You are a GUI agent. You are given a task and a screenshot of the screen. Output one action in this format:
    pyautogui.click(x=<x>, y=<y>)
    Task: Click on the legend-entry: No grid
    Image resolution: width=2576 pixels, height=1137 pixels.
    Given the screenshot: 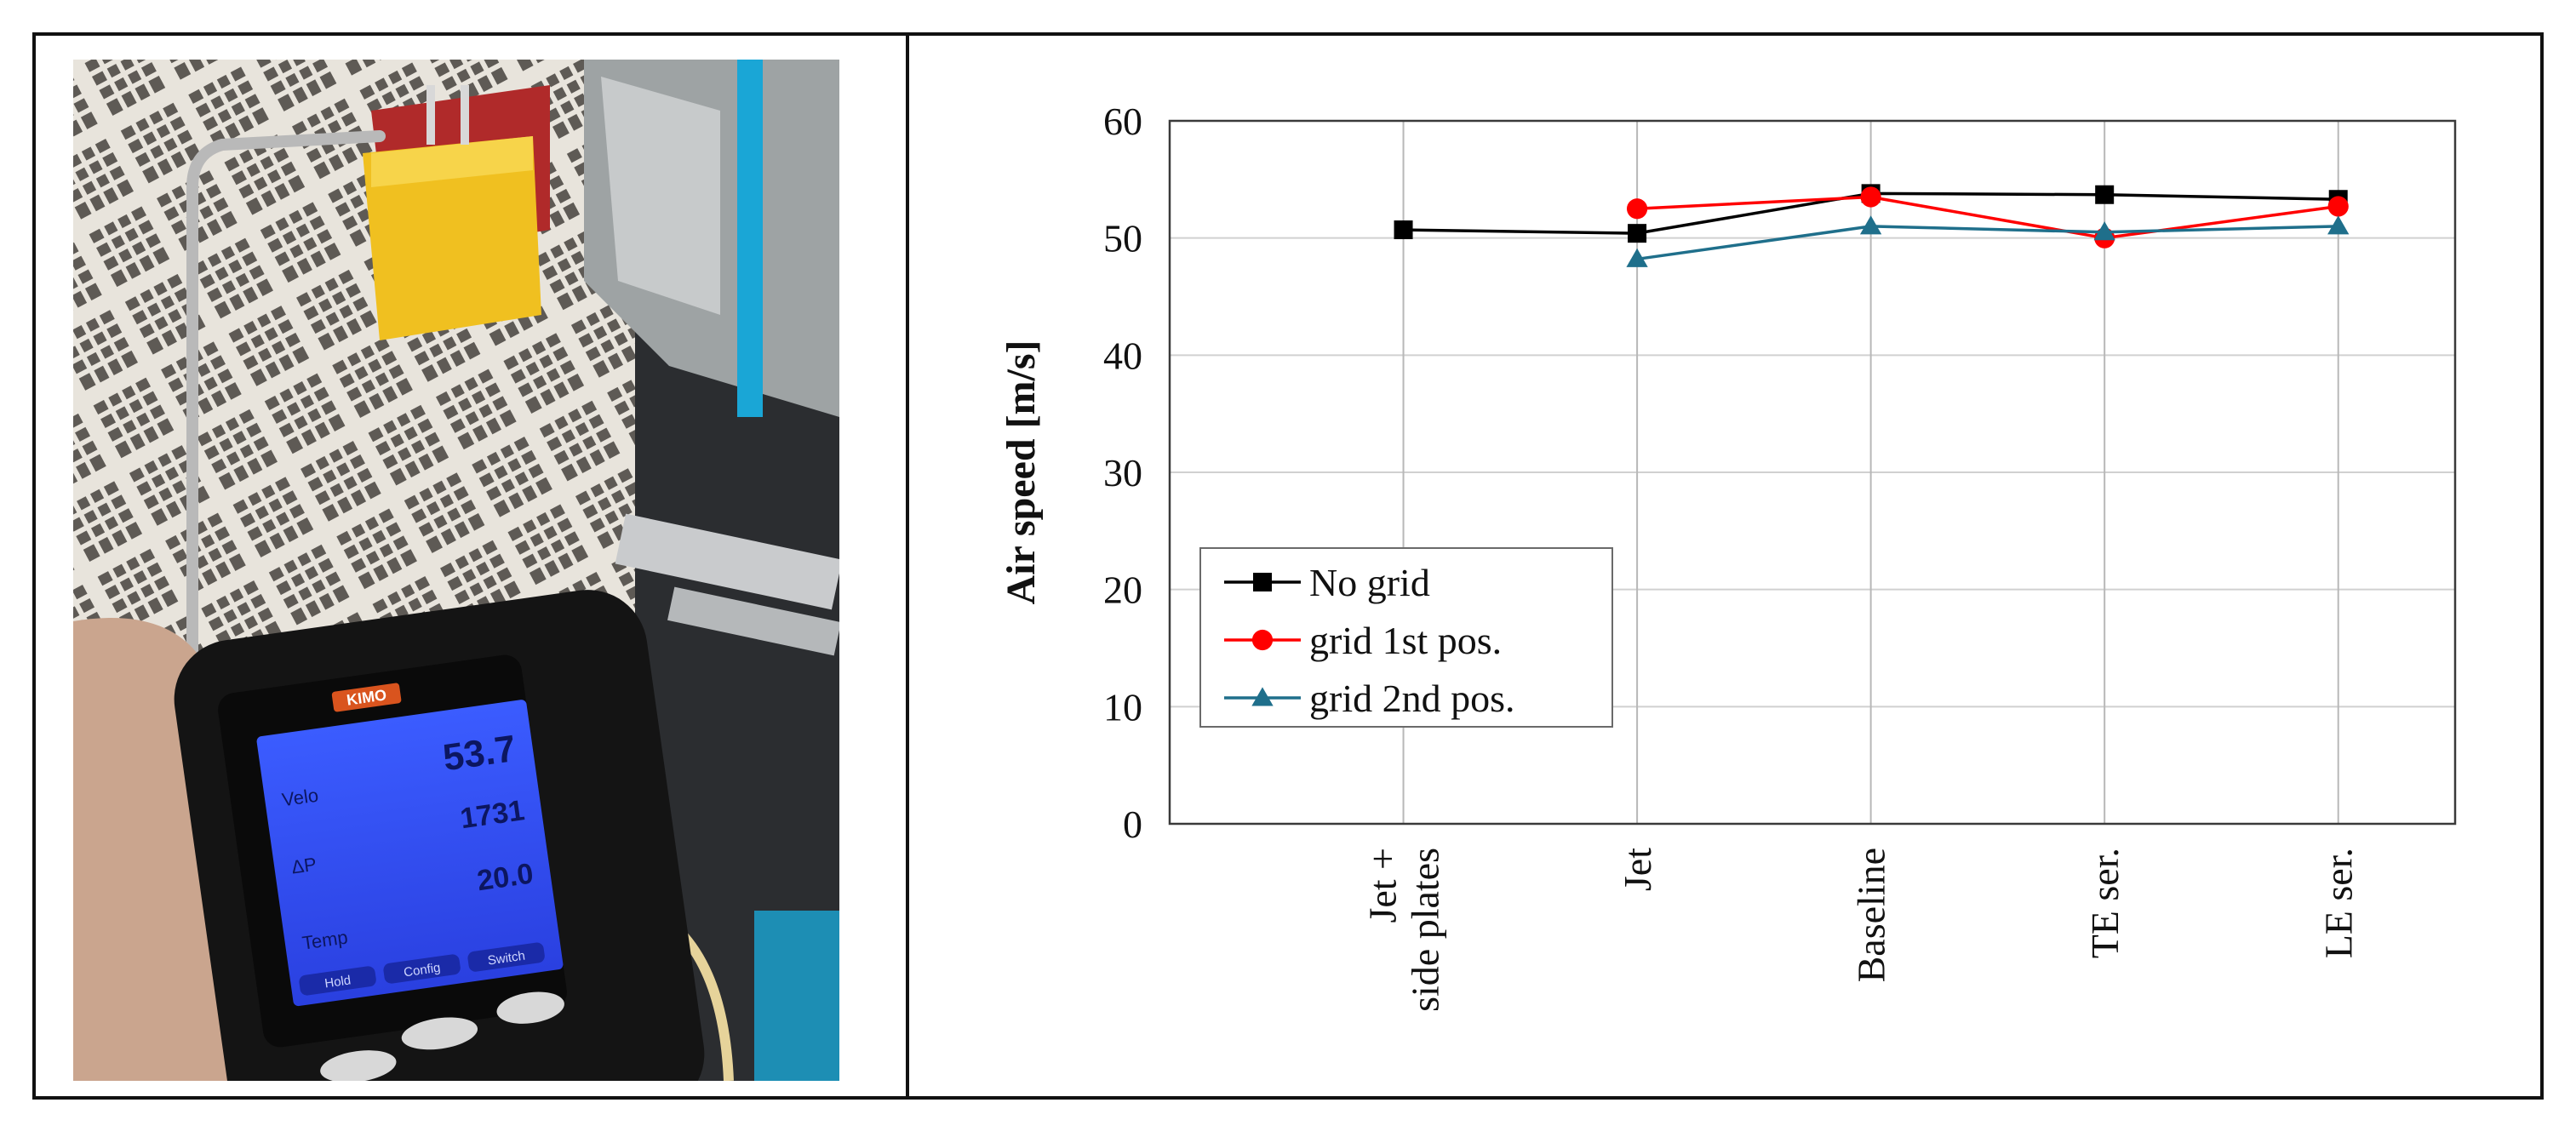 What is the action you would take?
    pyautogui.click(x=1327, y=582)
    